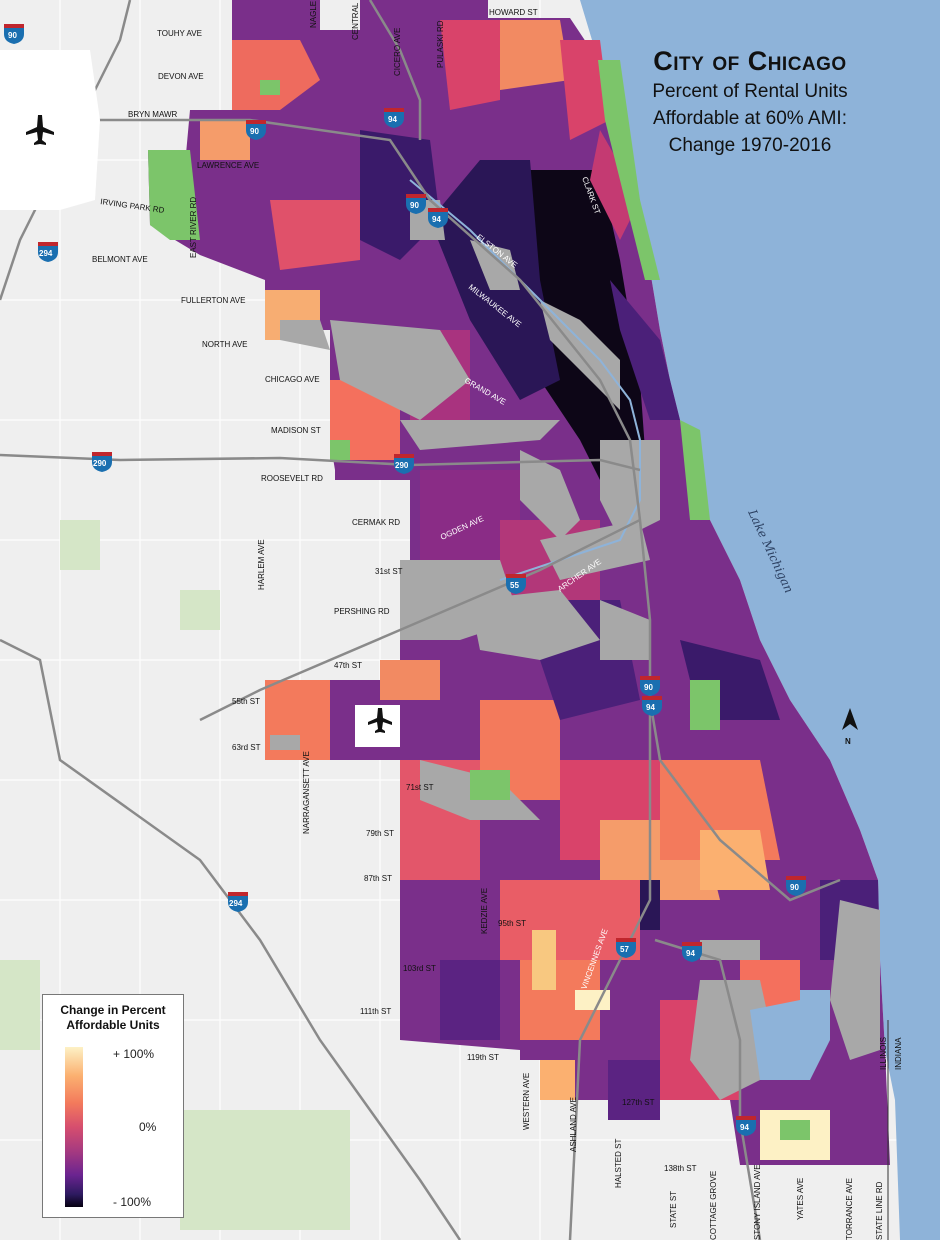 This screenshot has height=1240, width=940. Describe the element at coordinates (306, 792) in the screenshot. I see `street-narragansett: NARRAGANSETT AVE` at that location.